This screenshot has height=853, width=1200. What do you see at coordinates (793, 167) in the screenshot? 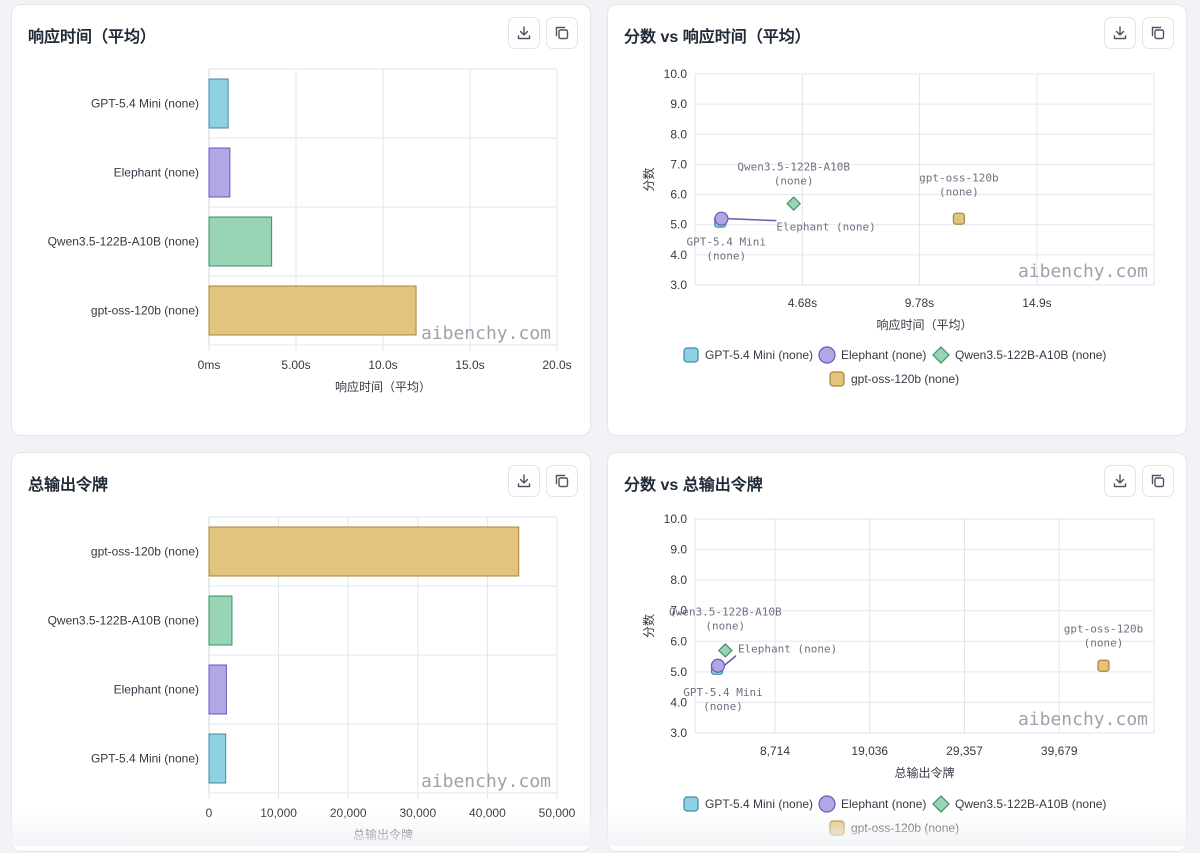
I see `point-label: Qwen3.5-122B-A10B` at bounding box center [793, 167].